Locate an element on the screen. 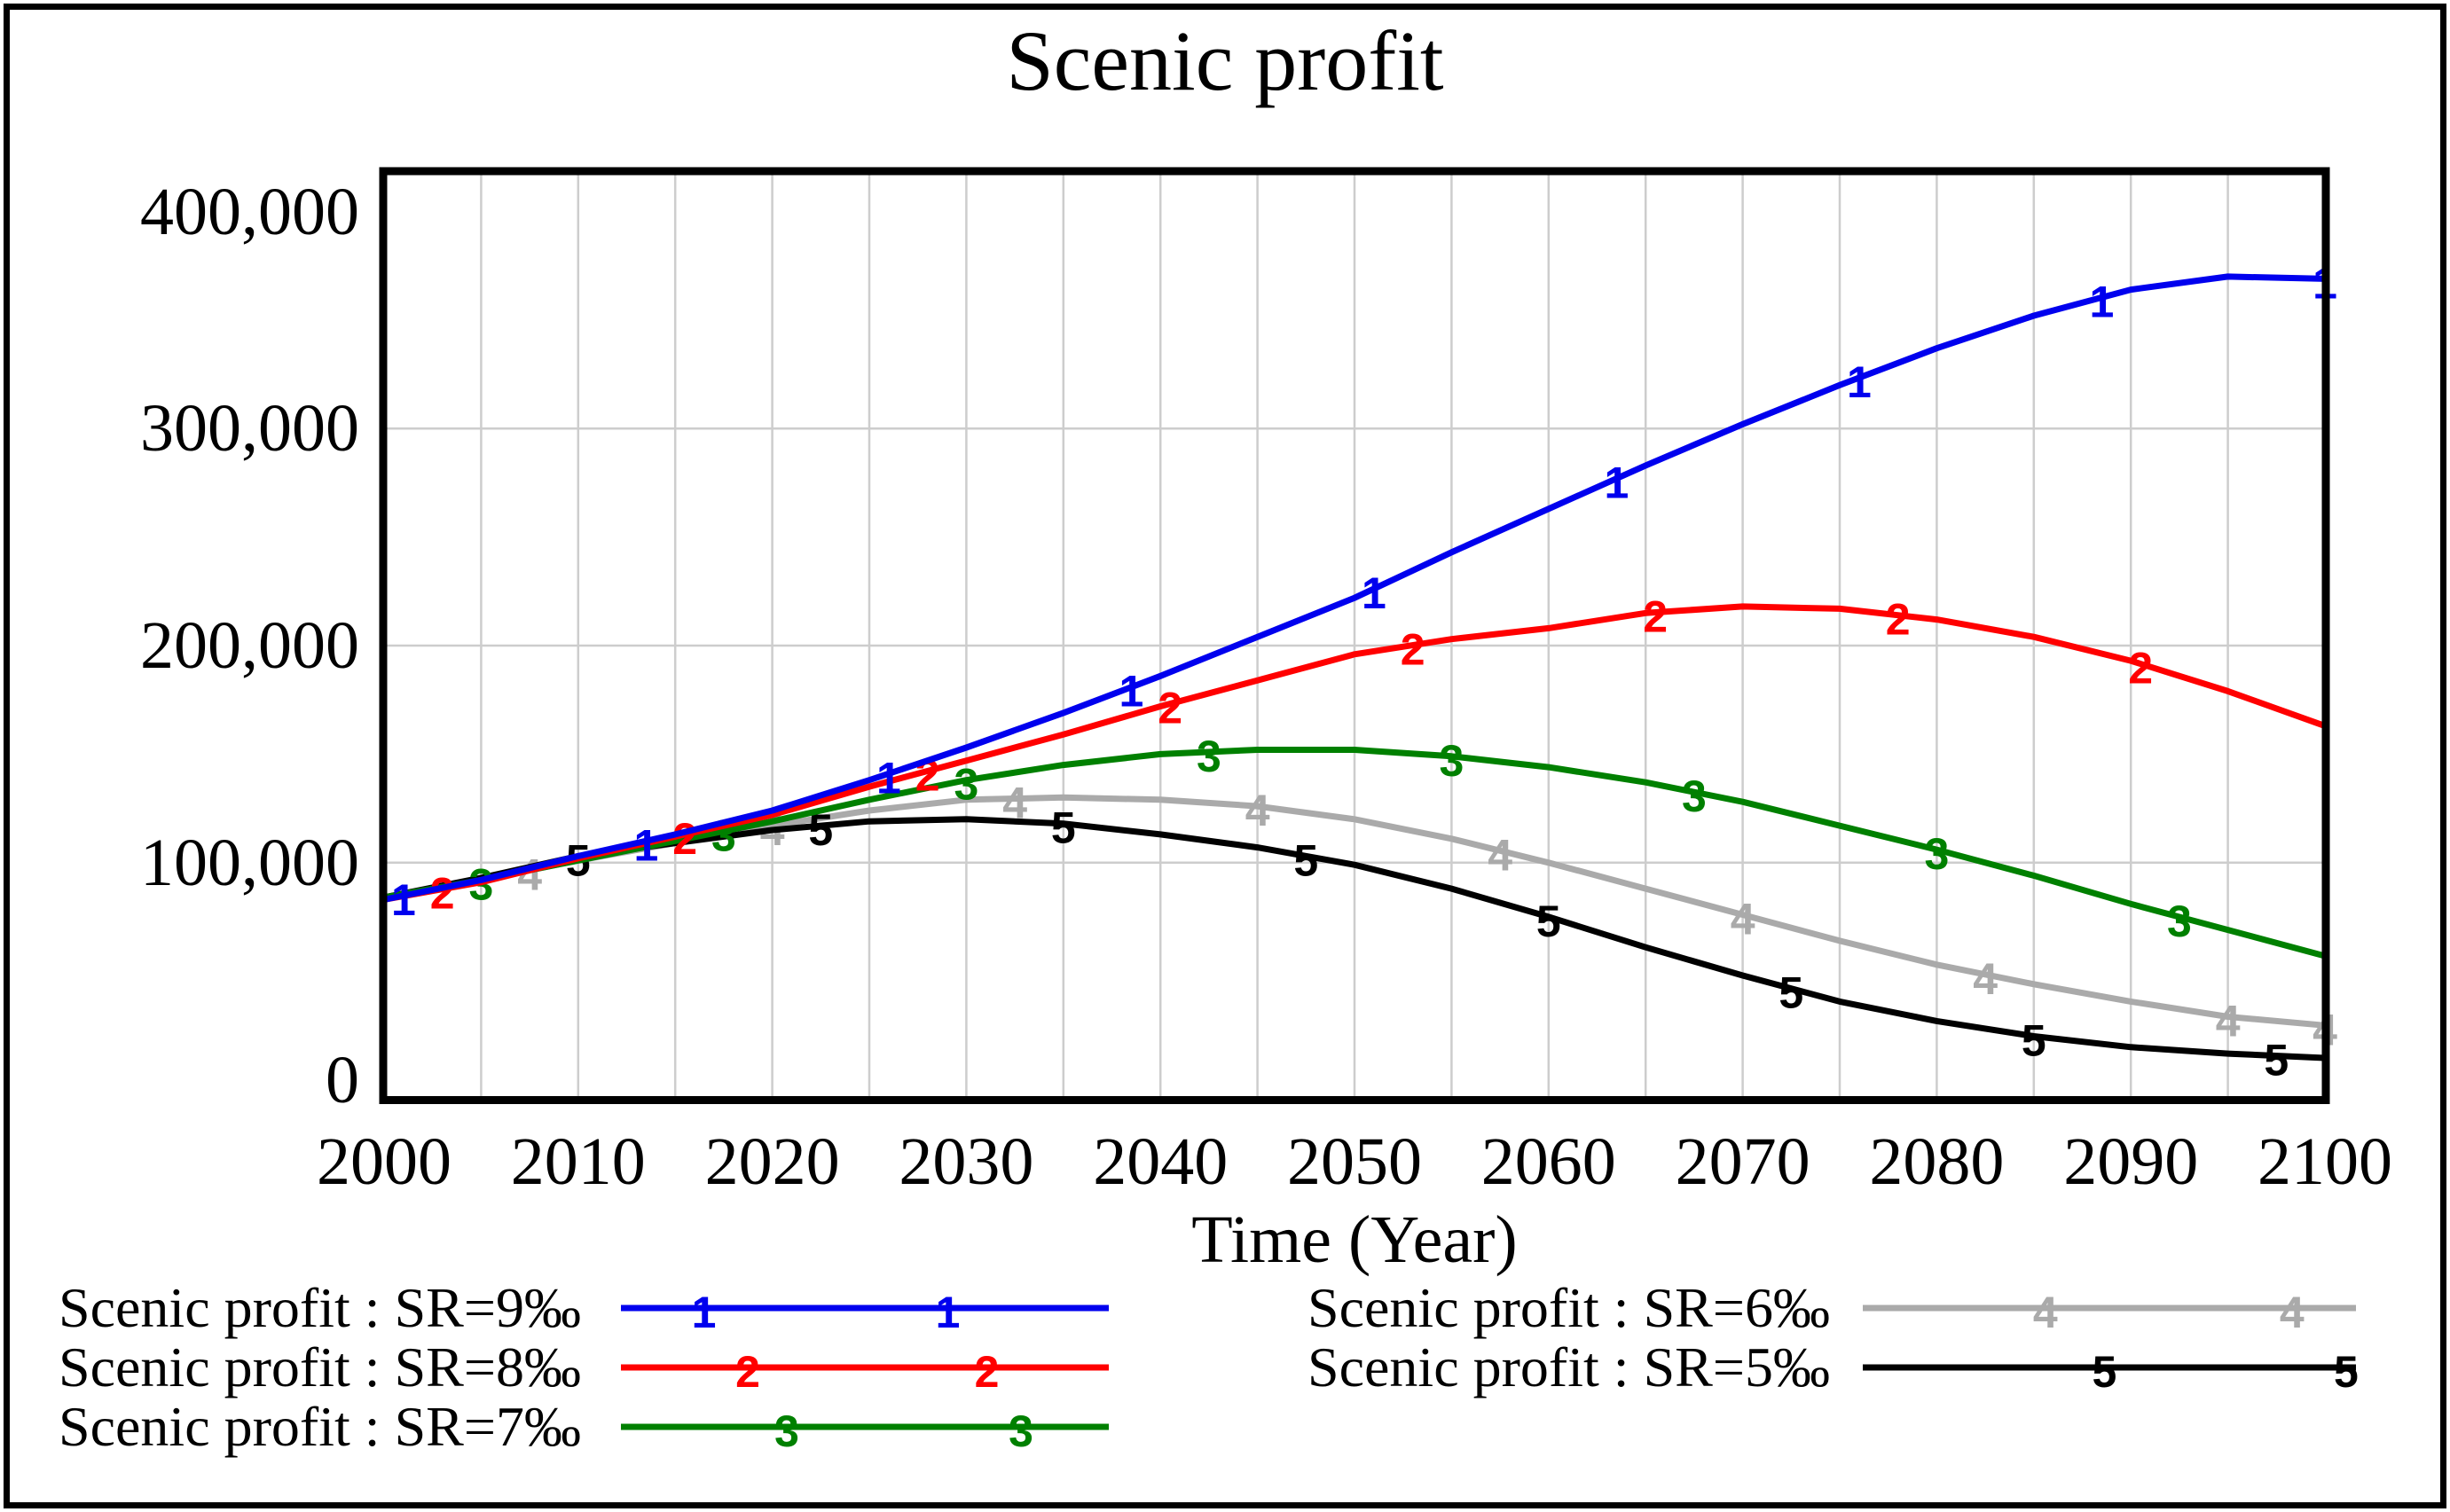  chart-title: Scenic profit is located at coordinates (1225, 61).